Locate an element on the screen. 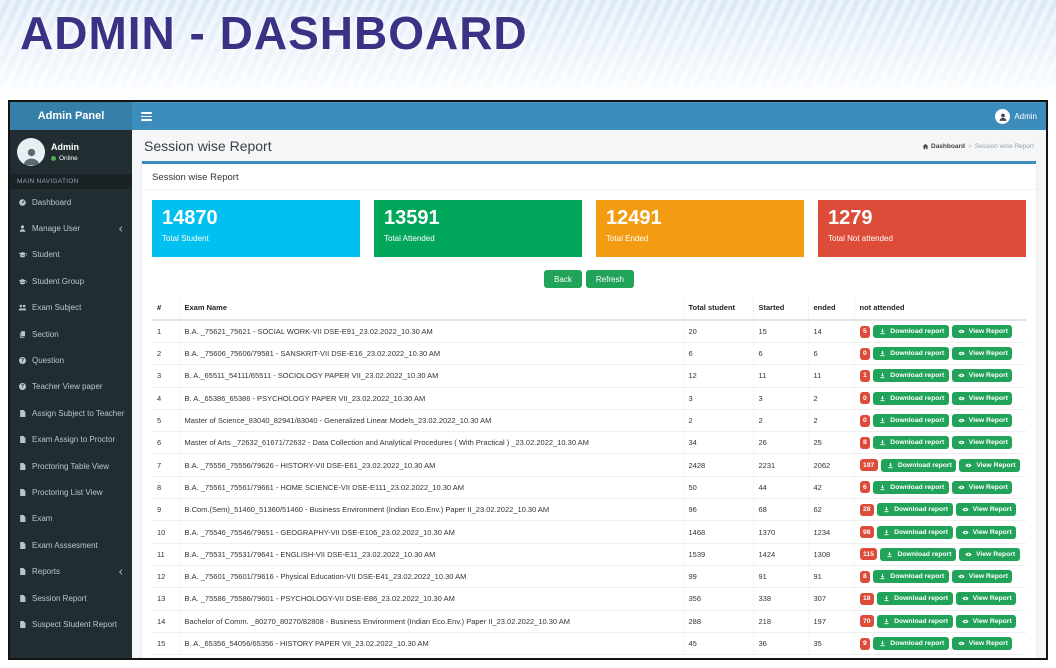  sidebar-item-exam-asssesment: Exam Asssesment is located at coordinates (71, 545).